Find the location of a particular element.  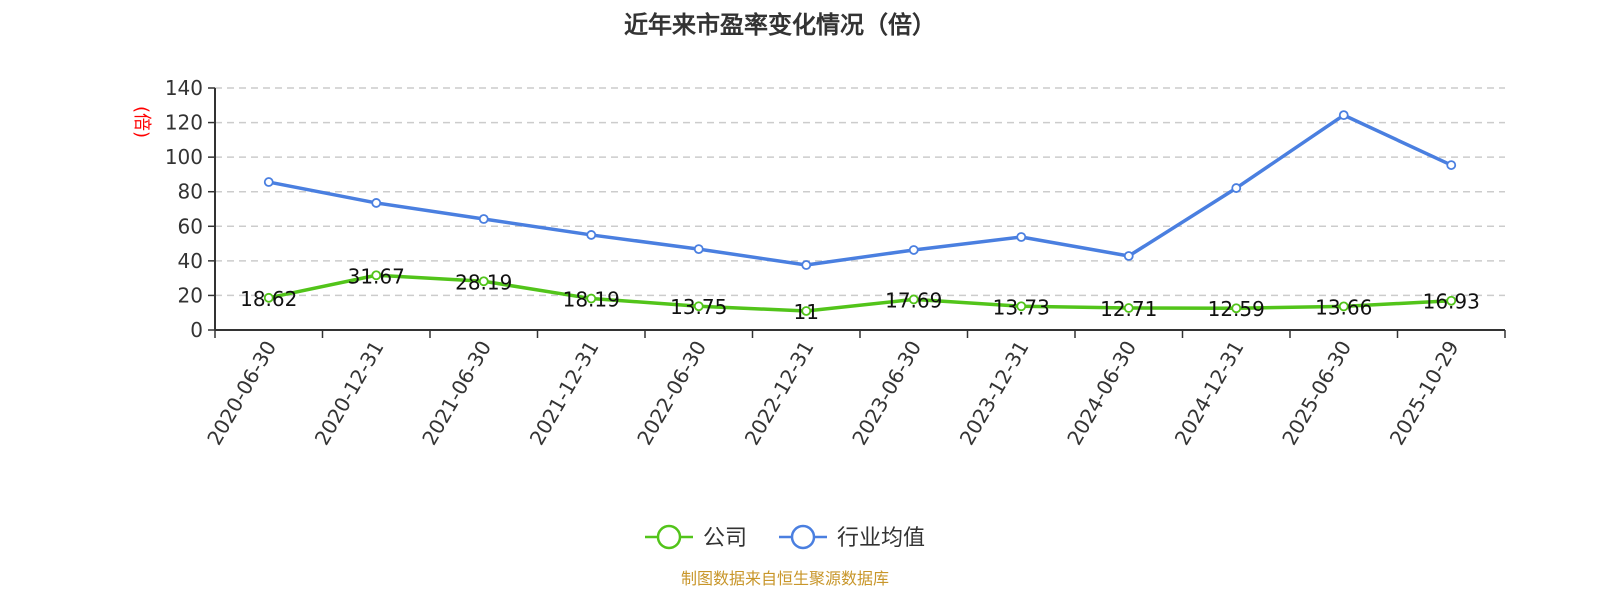

x-tick-label: 2024-12-31 is located at coordinates (1209, 393).